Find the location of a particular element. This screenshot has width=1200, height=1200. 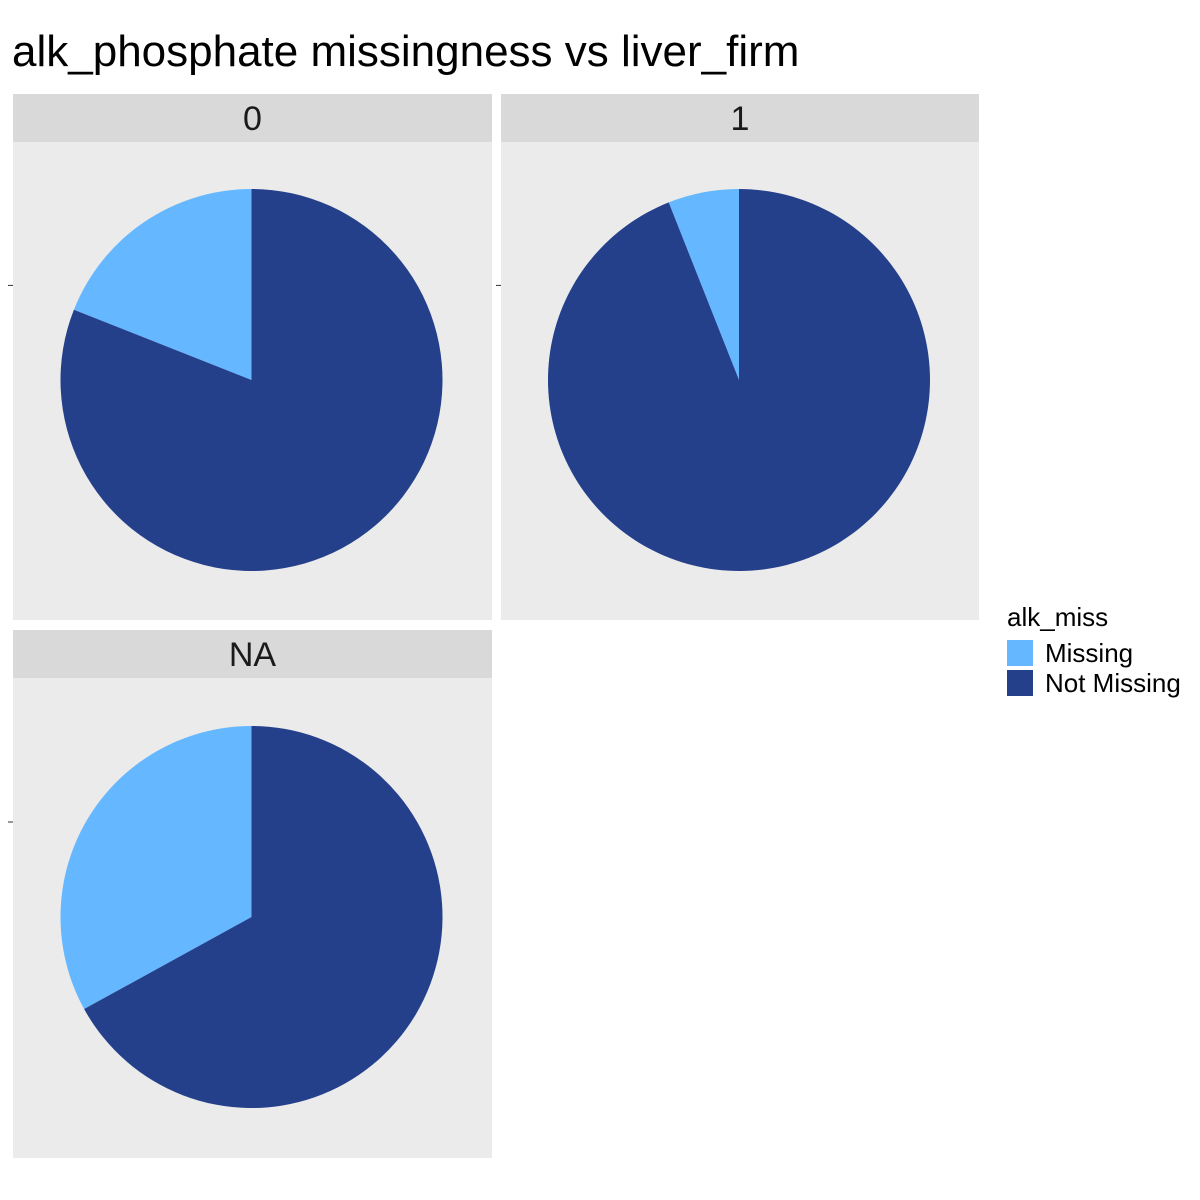

facet-label-1: 1 is located at coordinates (740, 119).